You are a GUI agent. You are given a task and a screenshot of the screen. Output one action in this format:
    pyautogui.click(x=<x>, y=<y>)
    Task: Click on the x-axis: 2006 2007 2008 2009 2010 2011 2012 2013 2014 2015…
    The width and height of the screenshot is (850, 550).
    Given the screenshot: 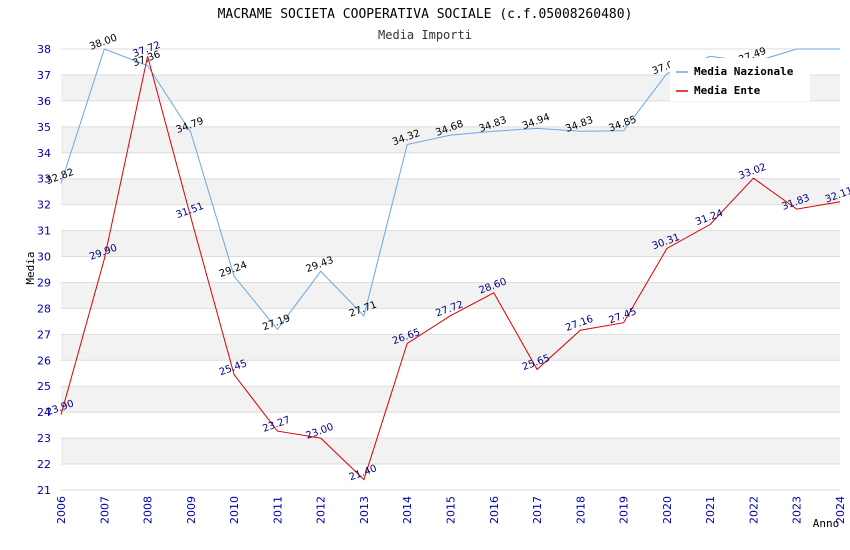 What is the action you would take?
    pyautogui.click(x=451, y=510)
    